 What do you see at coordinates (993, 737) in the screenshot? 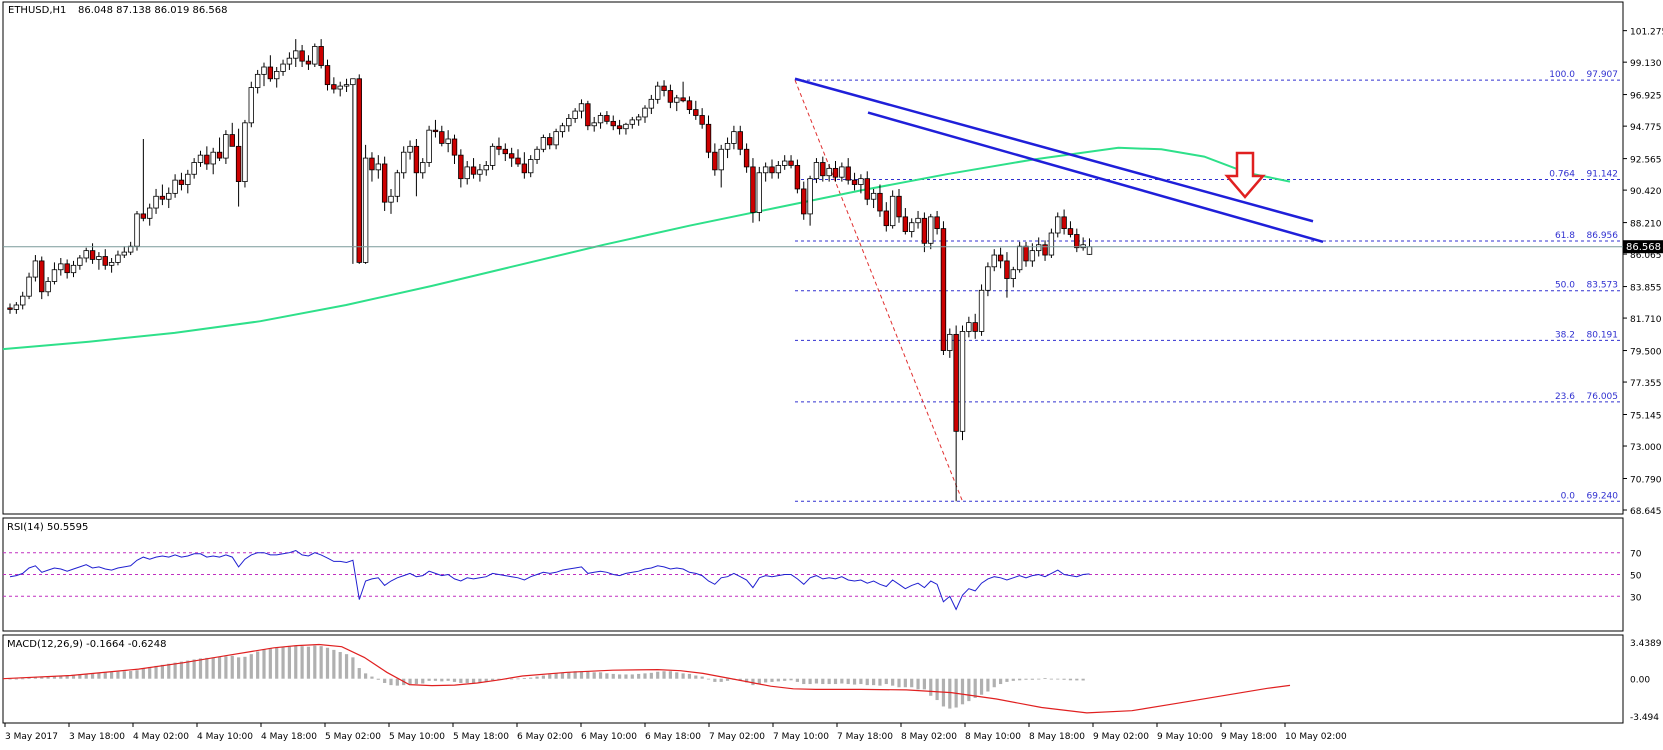
I see `time-tick-label: 8 May 10:00` at bounding box center [993, 737].